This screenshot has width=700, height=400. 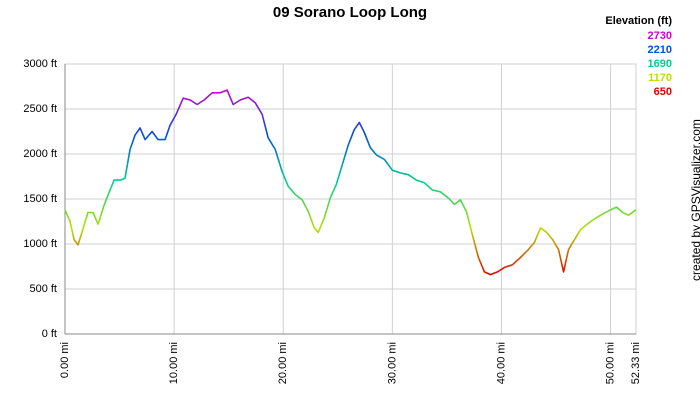 I want to click on y-tick-label: 2000 ft, so click(x=40, y=154).